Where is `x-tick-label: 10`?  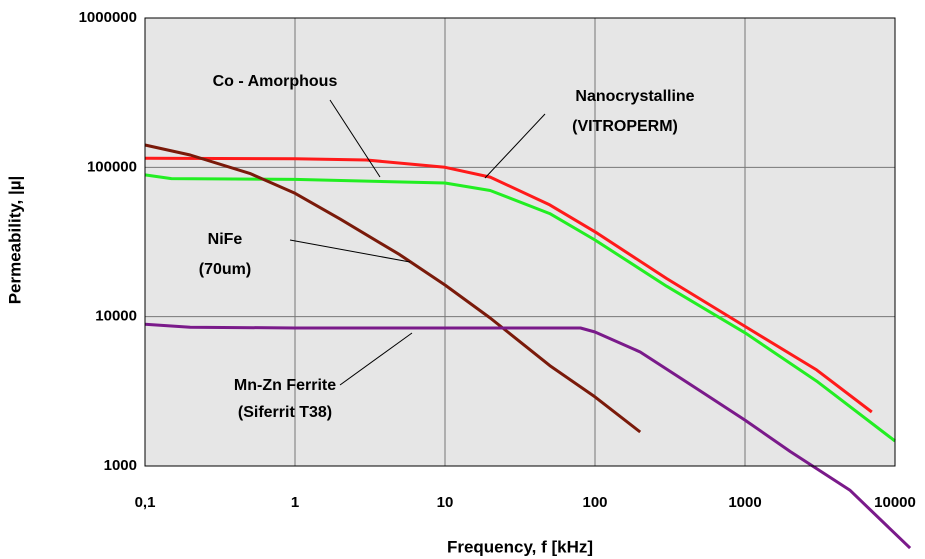 x-tick-label: 10 is located at coordinates (445, 502).